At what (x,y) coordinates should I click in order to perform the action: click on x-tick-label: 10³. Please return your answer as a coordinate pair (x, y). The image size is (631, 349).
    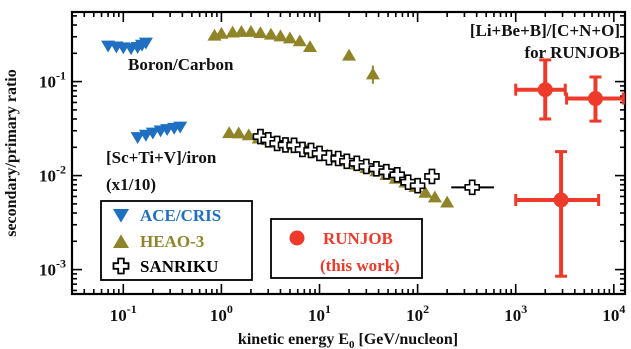
    Looking at the image, I should click on (515, 313).